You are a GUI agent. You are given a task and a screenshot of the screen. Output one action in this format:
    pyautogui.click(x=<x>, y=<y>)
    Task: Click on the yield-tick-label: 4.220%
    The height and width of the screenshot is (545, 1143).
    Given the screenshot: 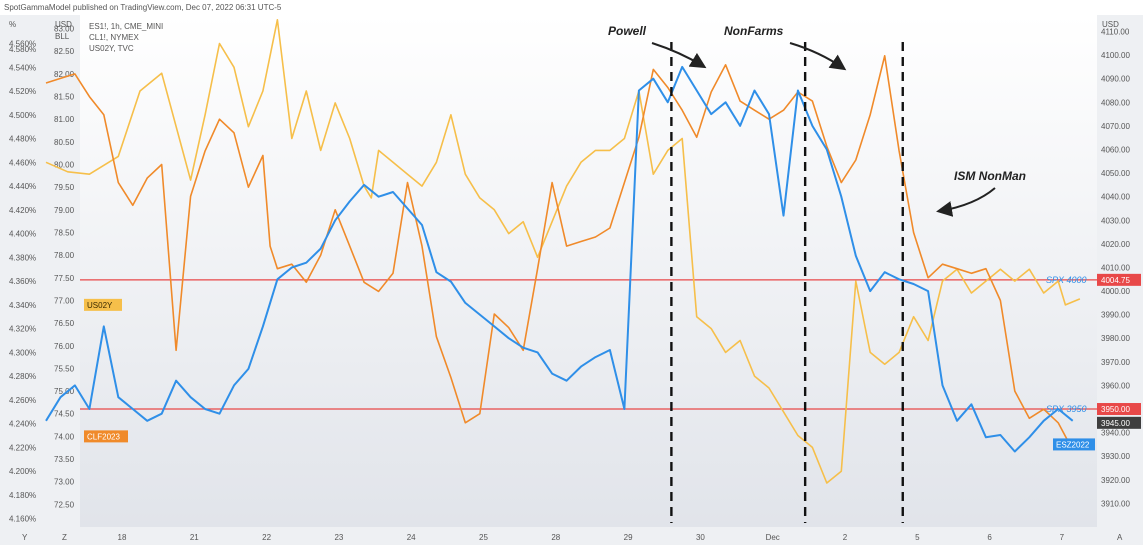 What is the action you would take?
    pyautogui.click(x=22, y=447)
    